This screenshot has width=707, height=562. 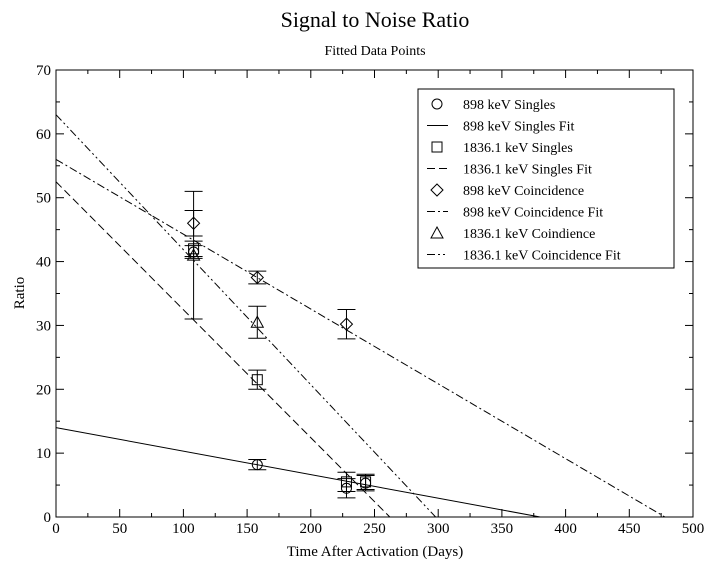 I want to click on legend-entry: 1836.1 keV Singles, so click(x=502, y=148).